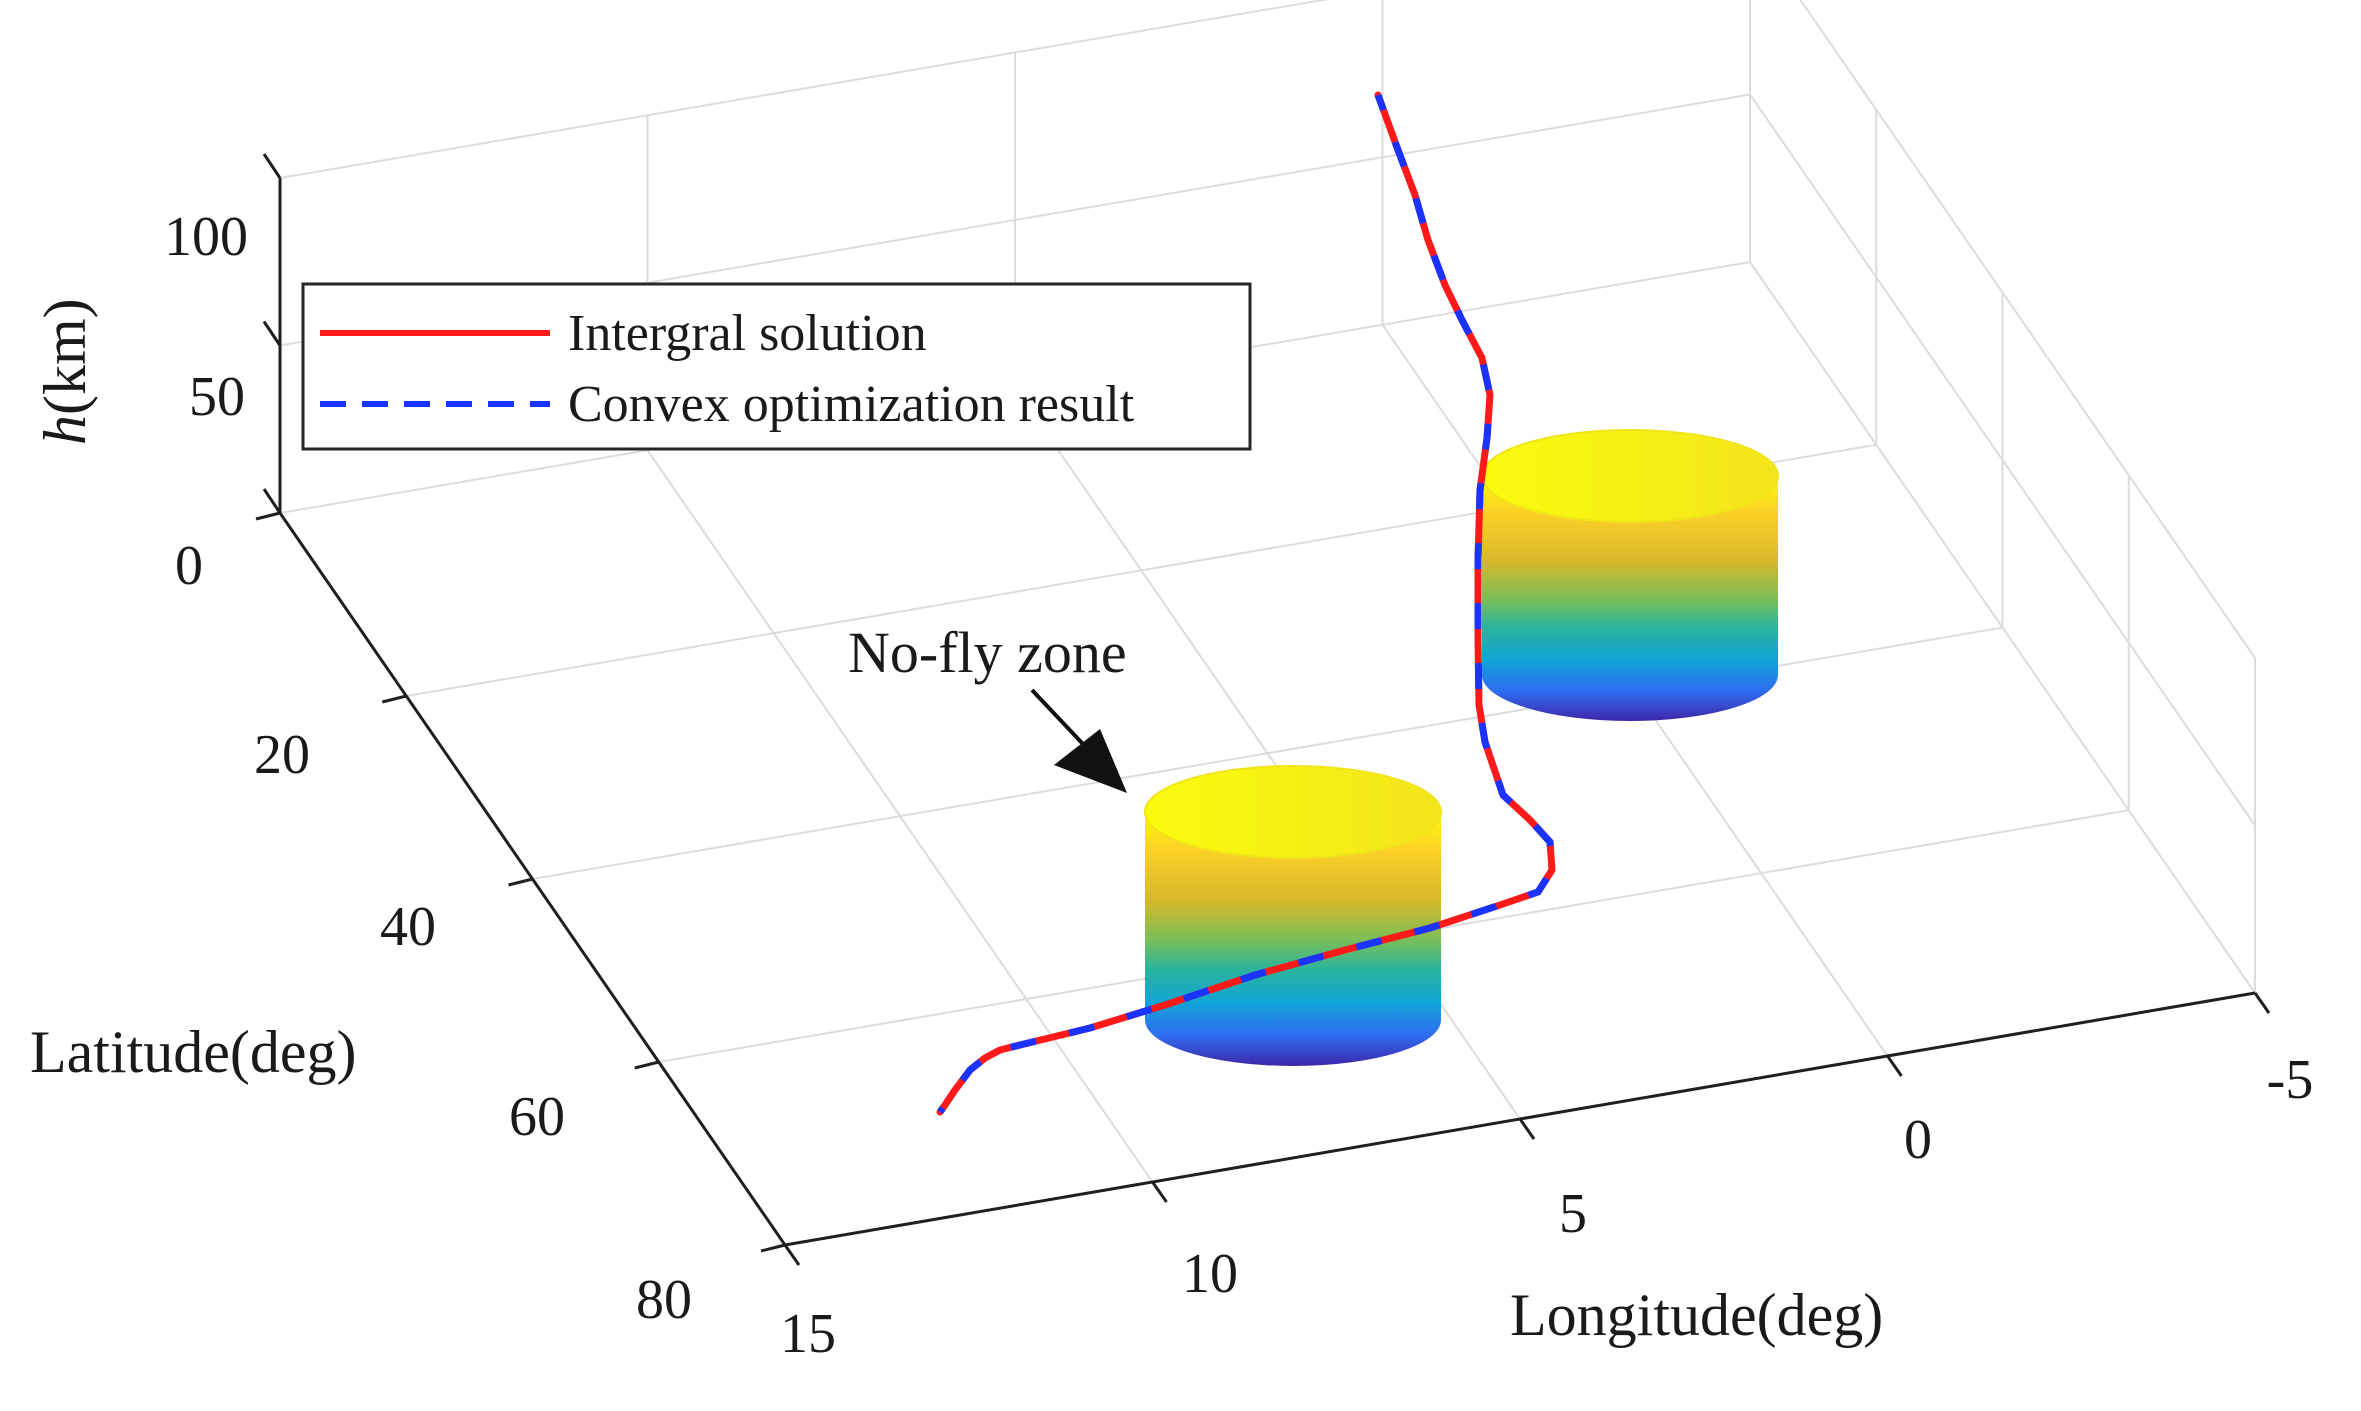  Describe the element at coordinates (206, 237) in the screenshot. I see `z-tick-label: 100` at that location.